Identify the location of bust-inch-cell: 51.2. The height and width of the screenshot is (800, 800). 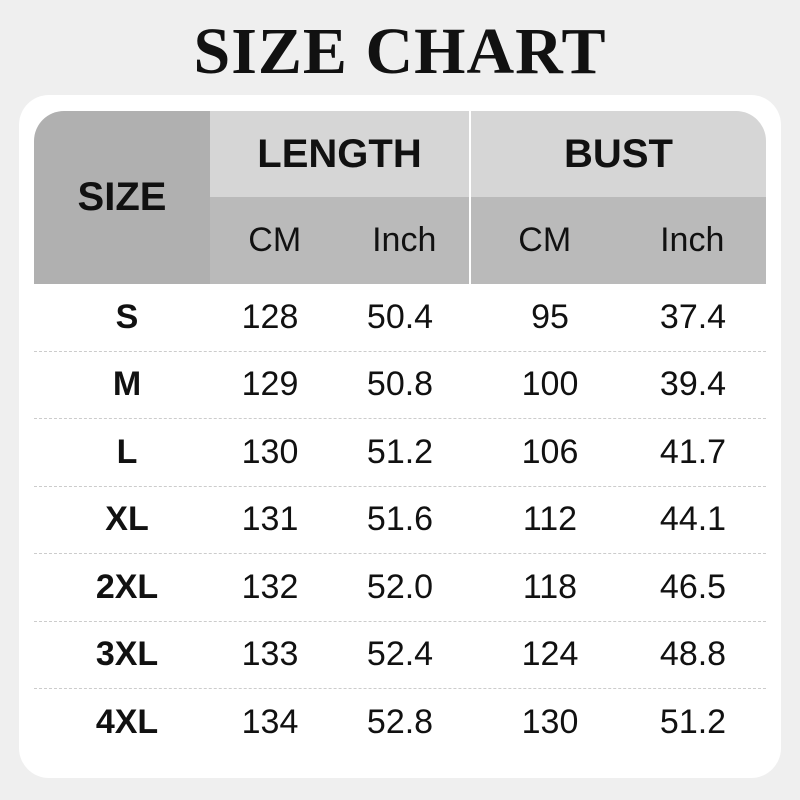
(693, 721).